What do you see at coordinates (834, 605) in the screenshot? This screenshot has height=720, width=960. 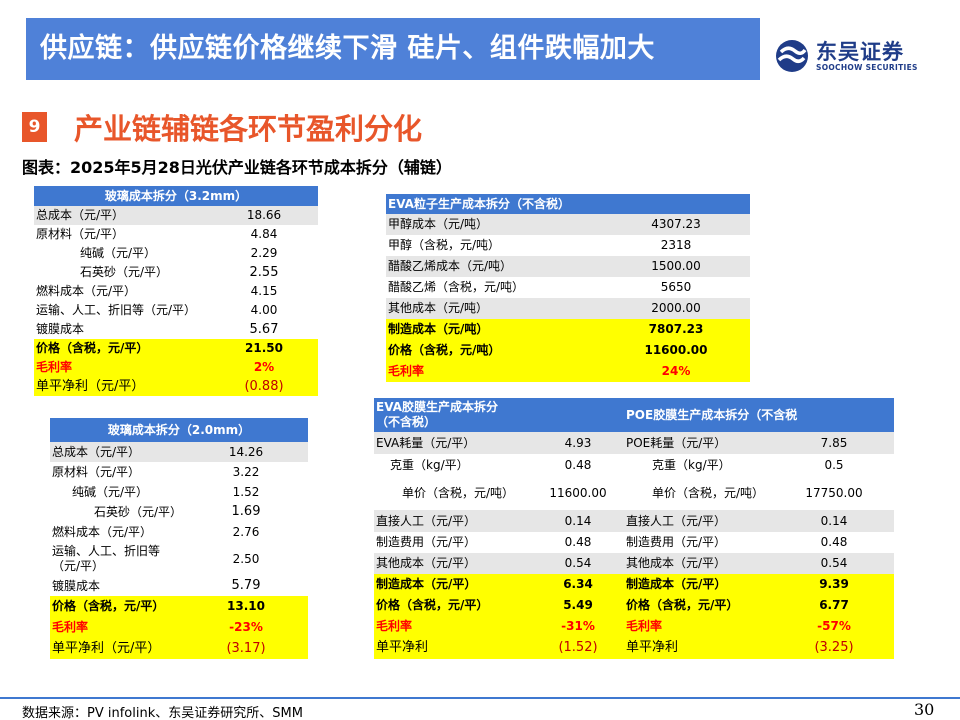 I see `poe-row-value: 6.77` at bounding box center [834, 605].